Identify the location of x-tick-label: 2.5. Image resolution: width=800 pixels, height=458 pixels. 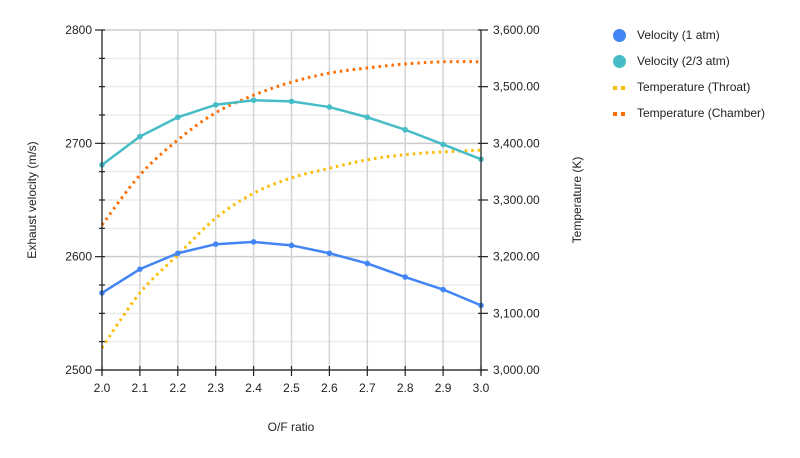
(291, 388).